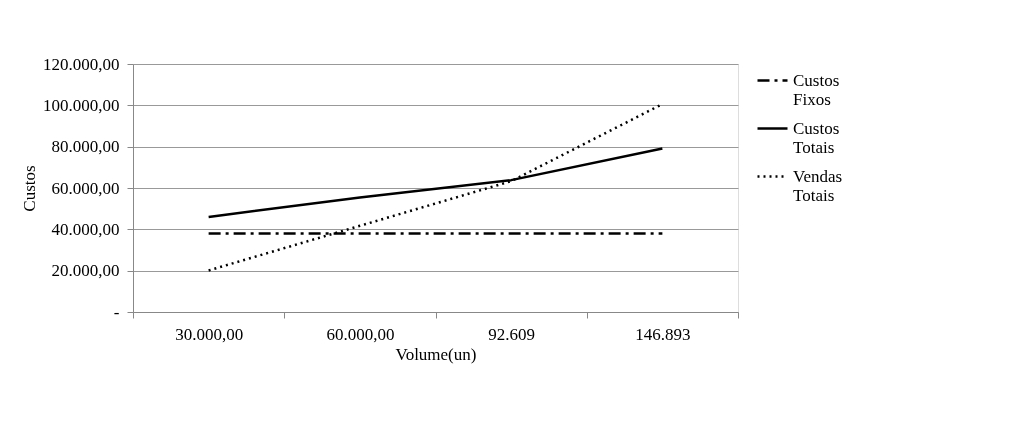  What do you see at coordinates (511, 334) in the screenshot?
I see `x-tick-label: 92.609` at bounding box center [511, 334].